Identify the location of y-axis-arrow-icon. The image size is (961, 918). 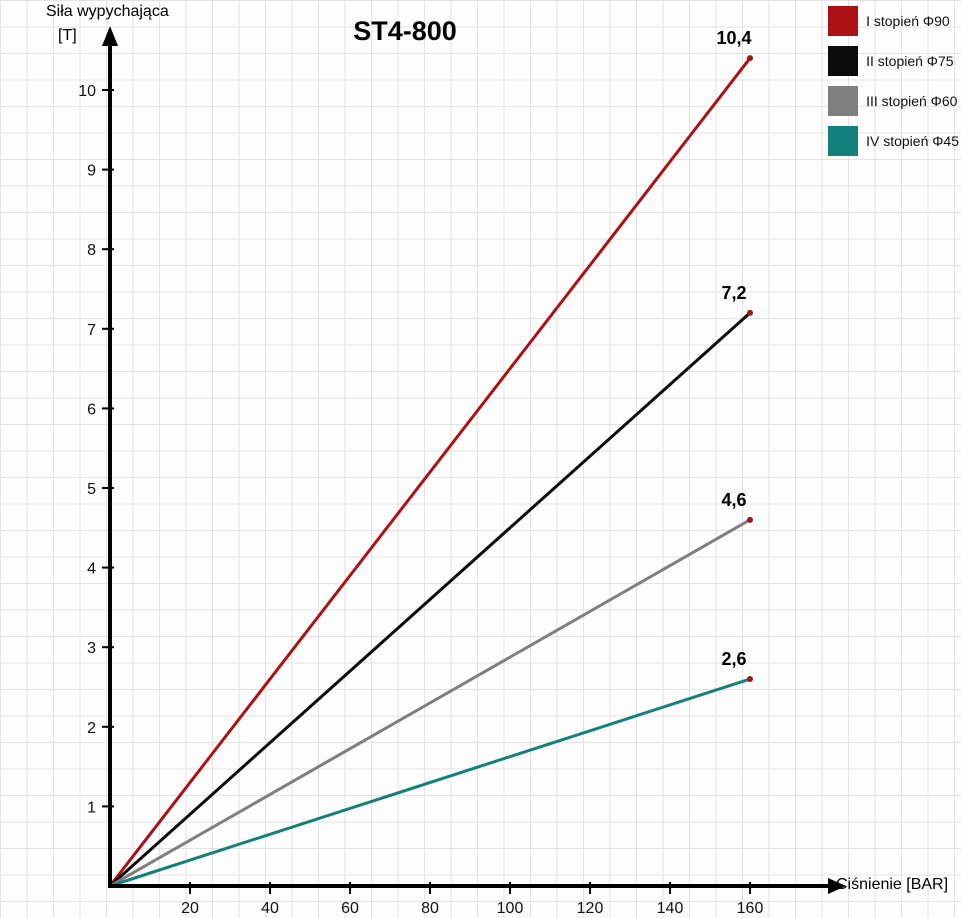
(110, 36).